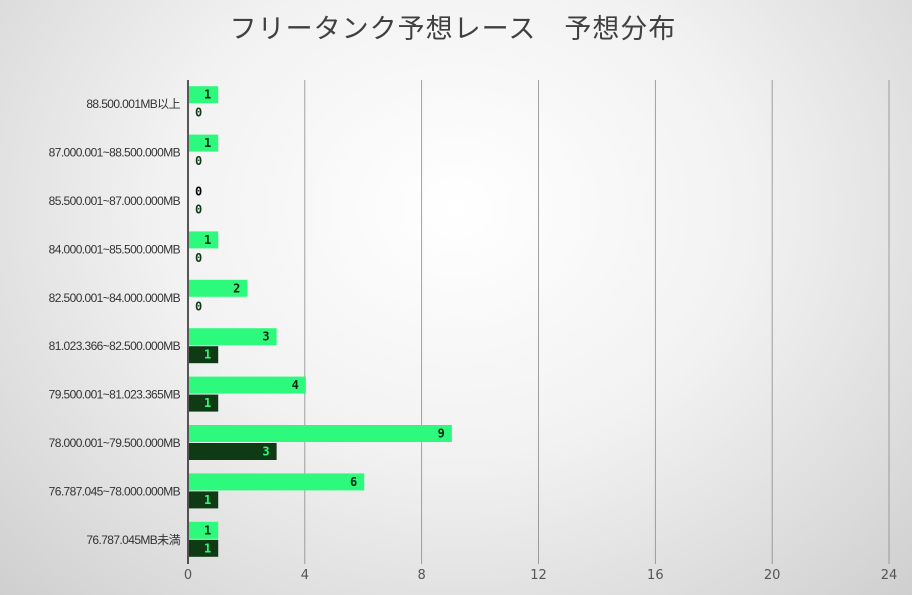  I want to click on category-label: 84.000.001~85.500.000MB, so click(115, 249).